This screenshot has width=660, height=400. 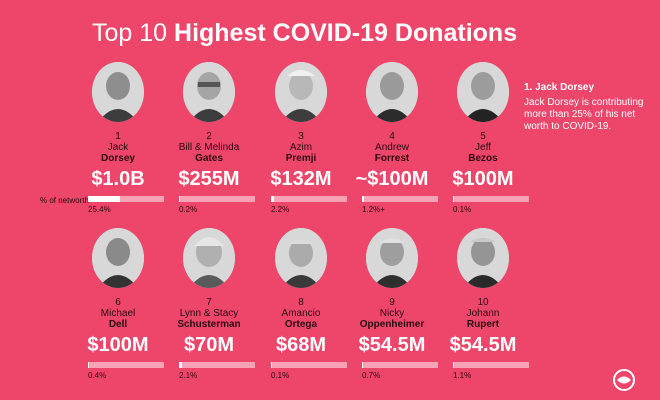 I want to click on donor-card: 6 Michael Dell $100M 0.4%, so click(x=118, y=308).